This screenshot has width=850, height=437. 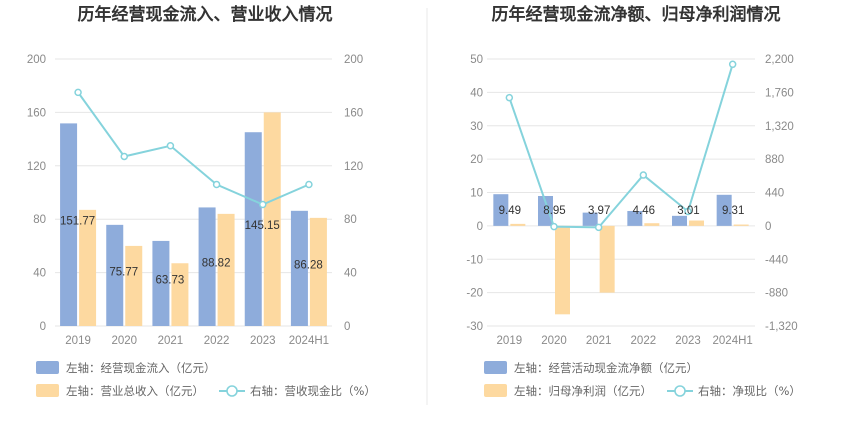 I want to click on legend-item-series-3: 右轴：营收现金比（%）, so click(x=297, y=391).